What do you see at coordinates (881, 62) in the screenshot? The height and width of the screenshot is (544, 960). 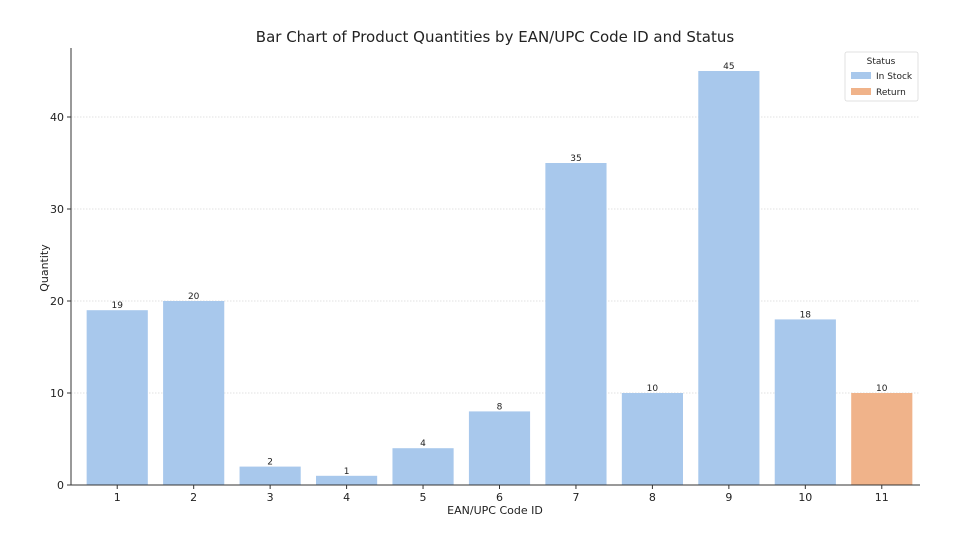 I see `legend-title: Status` at bounding box center [881, 62].